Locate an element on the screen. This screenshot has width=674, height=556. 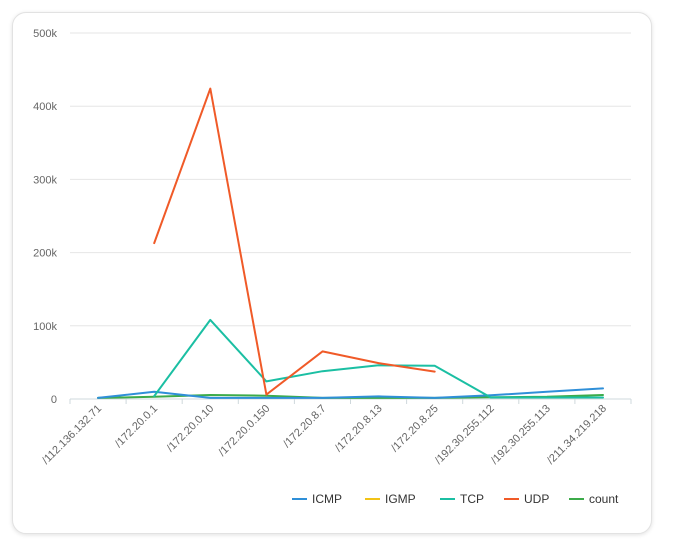
legend-label-igmp: IGMP is located at coordinates (400, 499).